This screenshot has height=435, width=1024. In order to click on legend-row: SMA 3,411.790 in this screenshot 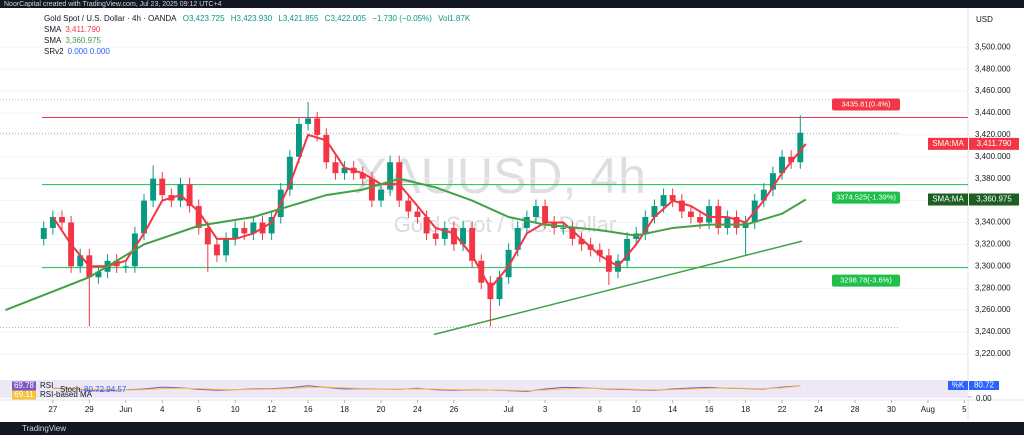, I will do `click(259, 29)`.